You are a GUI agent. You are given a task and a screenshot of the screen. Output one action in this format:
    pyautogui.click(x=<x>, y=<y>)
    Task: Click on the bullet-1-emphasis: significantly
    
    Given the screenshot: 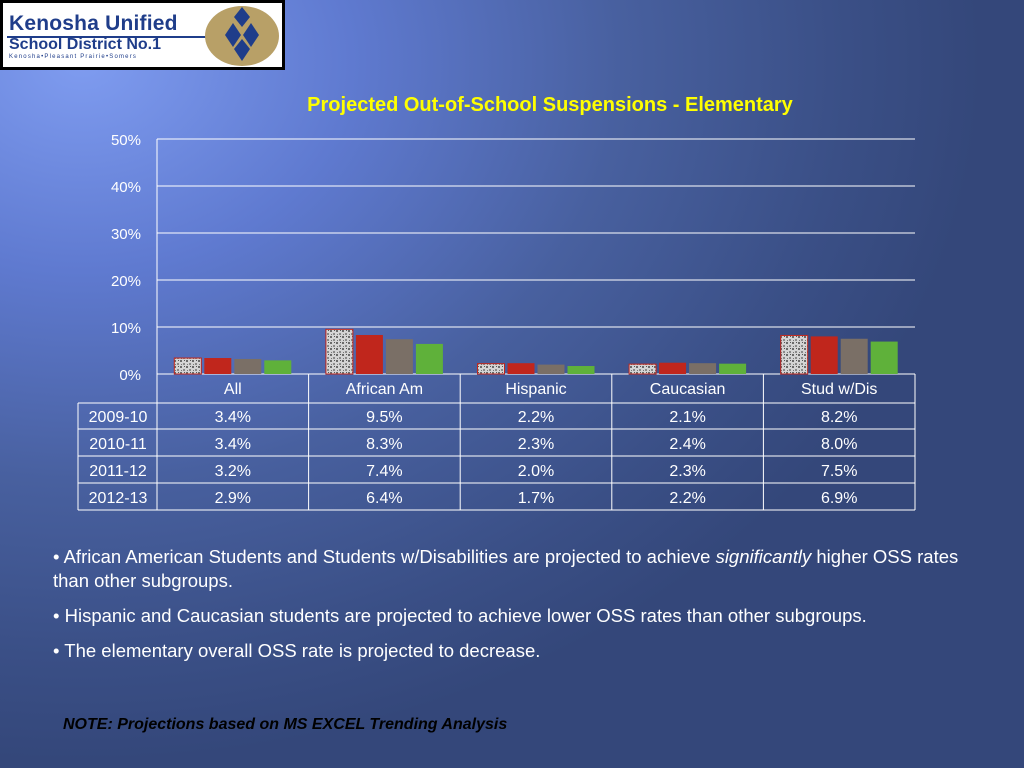 What is the action you would take?
    pyautogui.click(x=763, y=556)
    